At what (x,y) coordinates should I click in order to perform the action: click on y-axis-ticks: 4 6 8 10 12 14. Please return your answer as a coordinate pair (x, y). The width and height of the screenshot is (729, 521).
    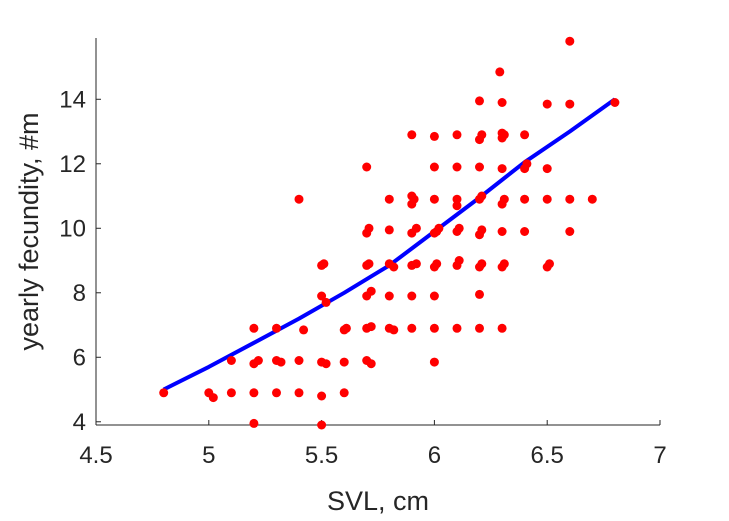
    Looking at the image, I should click on (80, 261).